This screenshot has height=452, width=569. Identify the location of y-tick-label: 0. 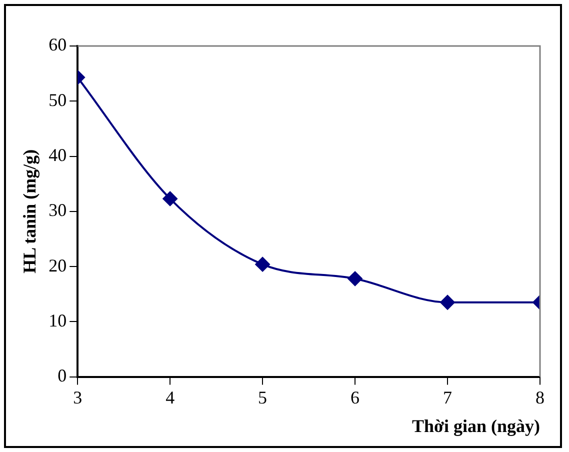
(62, 376).